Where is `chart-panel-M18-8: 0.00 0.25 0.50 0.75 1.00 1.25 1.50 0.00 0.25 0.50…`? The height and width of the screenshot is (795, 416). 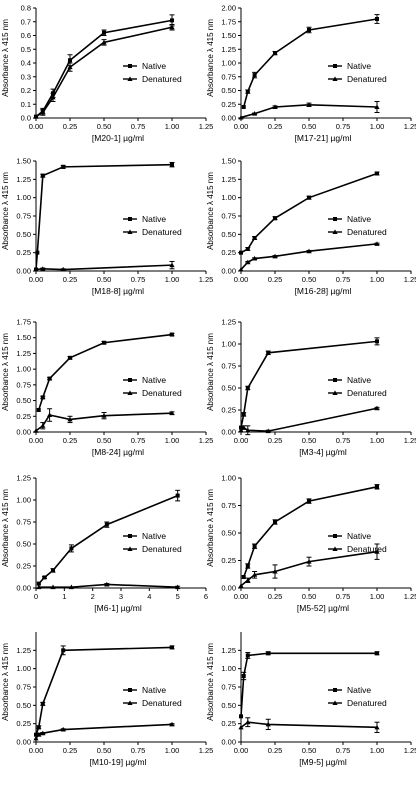
chart-panel-M18-8: 0.00 0.25 0.50 0.75 1.00 1.25 1.50 0.00 0.25 0.50… is located at coordinates (107, 227).